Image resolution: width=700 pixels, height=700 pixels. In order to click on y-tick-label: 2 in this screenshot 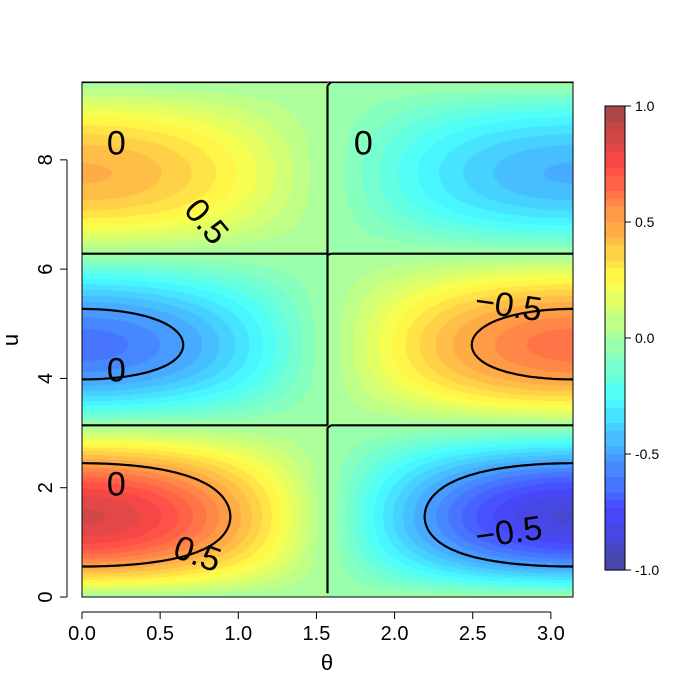, I will do `click(46, 487)`.